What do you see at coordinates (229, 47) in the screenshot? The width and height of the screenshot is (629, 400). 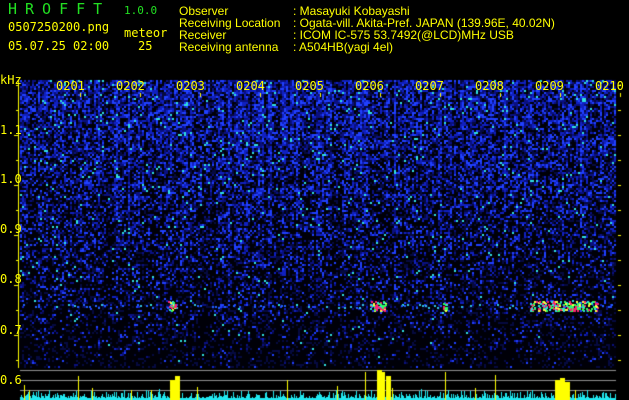 I see `antenna-label: Receiving antenna` at bounding box center [229, 47].